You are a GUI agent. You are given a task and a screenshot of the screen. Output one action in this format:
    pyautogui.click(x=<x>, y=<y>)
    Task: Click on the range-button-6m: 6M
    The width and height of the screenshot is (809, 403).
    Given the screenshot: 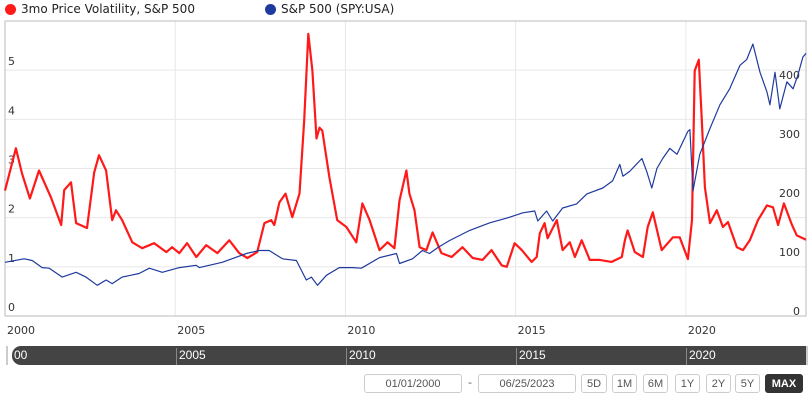 What is the action you would take?
    pyautogui.click(x=655, y=383)
    